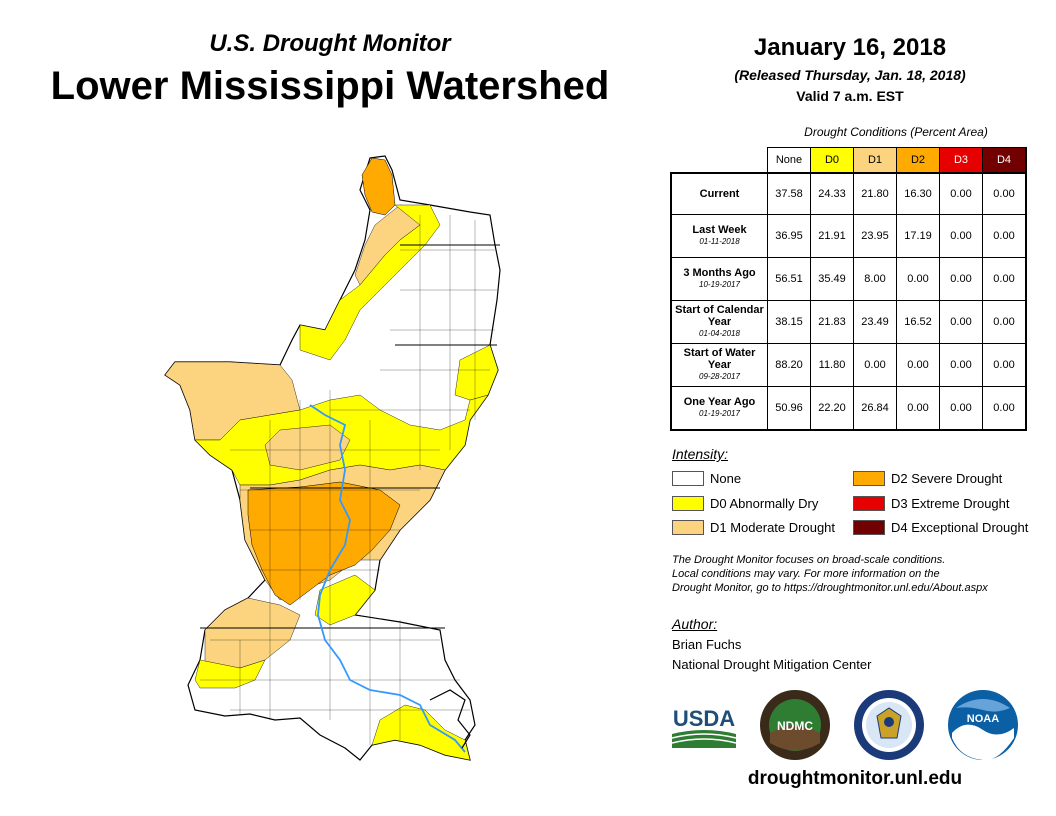 Image resolution: width=1056 pixels, height=816 pixels. I want to click on author-label: Author:, so click(695, 624).